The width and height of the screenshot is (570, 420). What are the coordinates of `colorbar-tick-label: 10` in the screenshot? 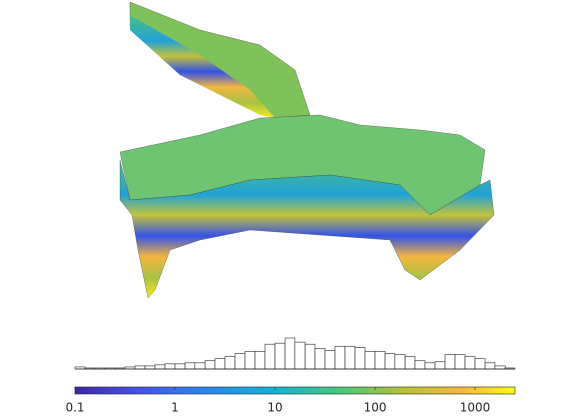 It's located at (274, 408).